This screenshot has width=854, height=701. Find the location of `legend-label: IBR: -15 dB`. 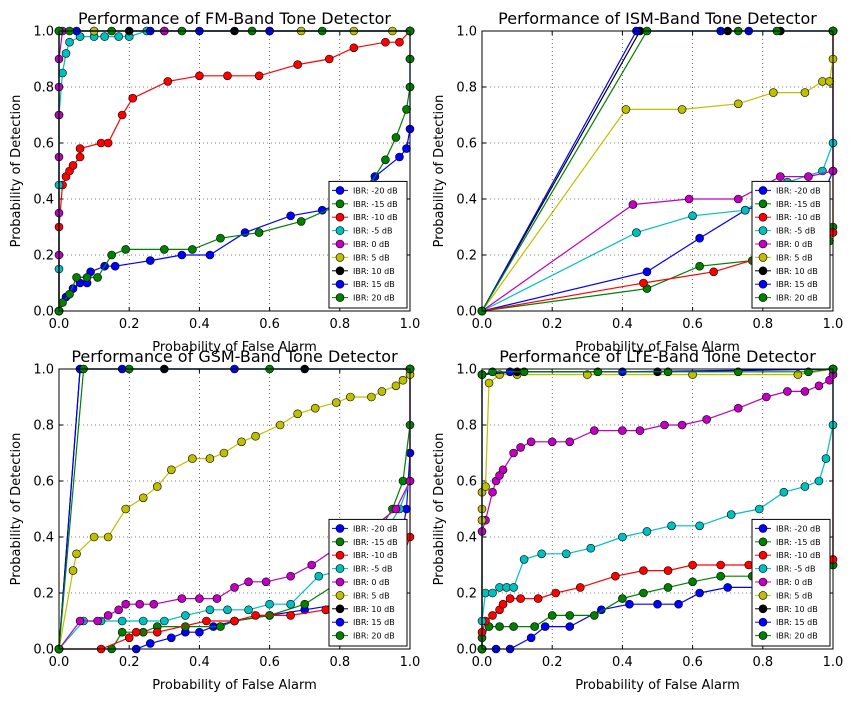

legend-label: IBR: -15 dB is located at coordinates (375, 542).